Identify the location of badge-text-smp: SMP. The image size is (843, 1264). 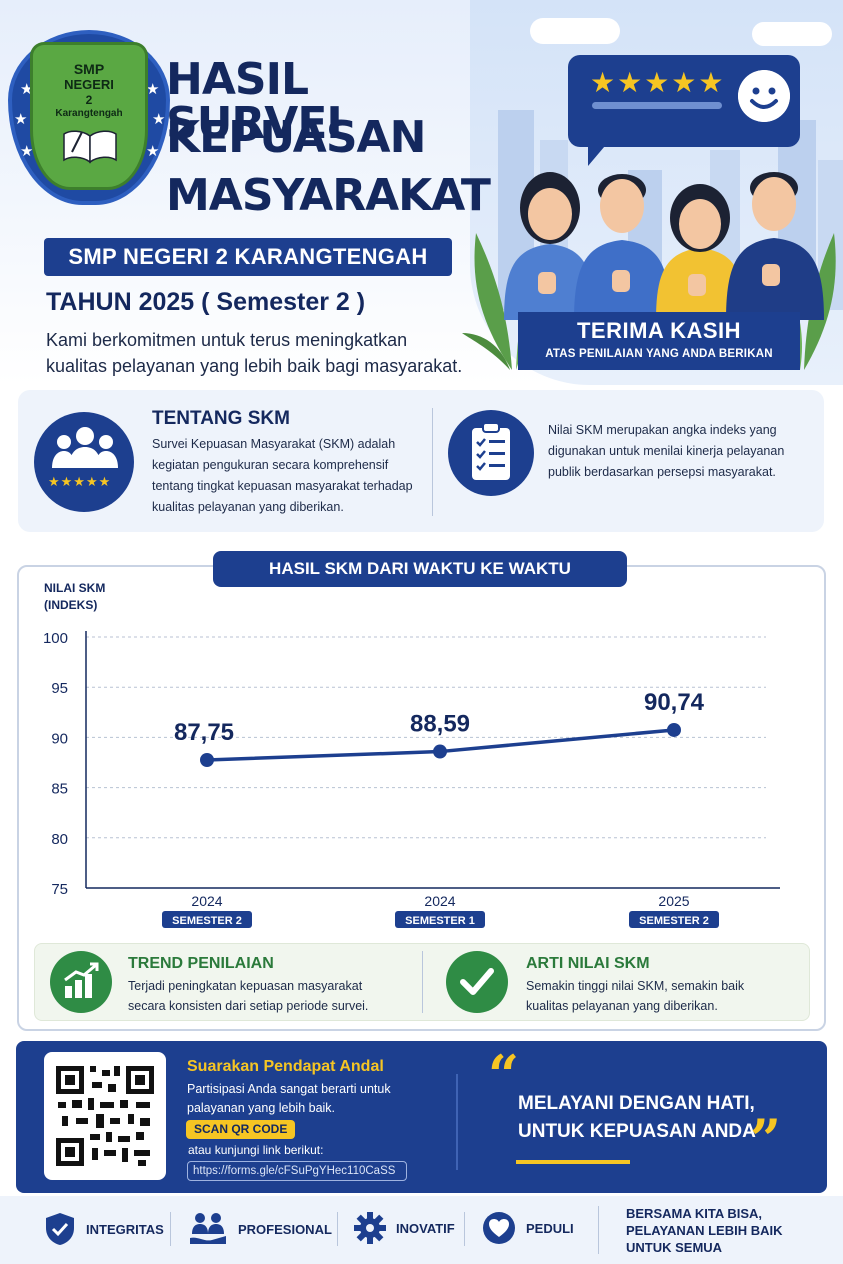
(89, 69).